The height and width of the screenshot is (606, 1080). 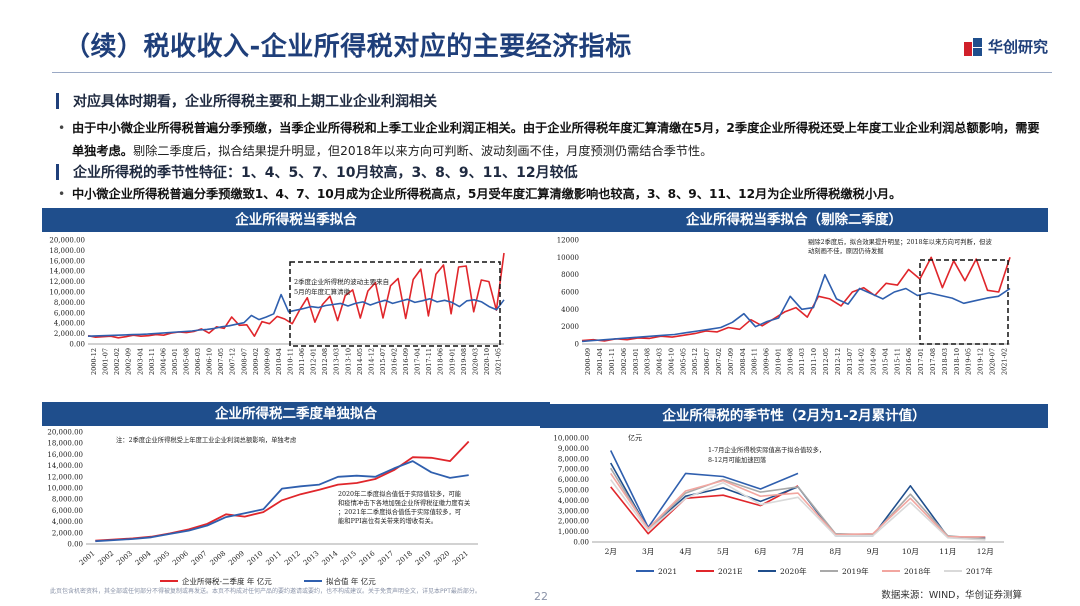 What do you see at coordinates (667, 571) in the screenshot?
I see `legend-label: 2021` at bounding box center [667, 571].